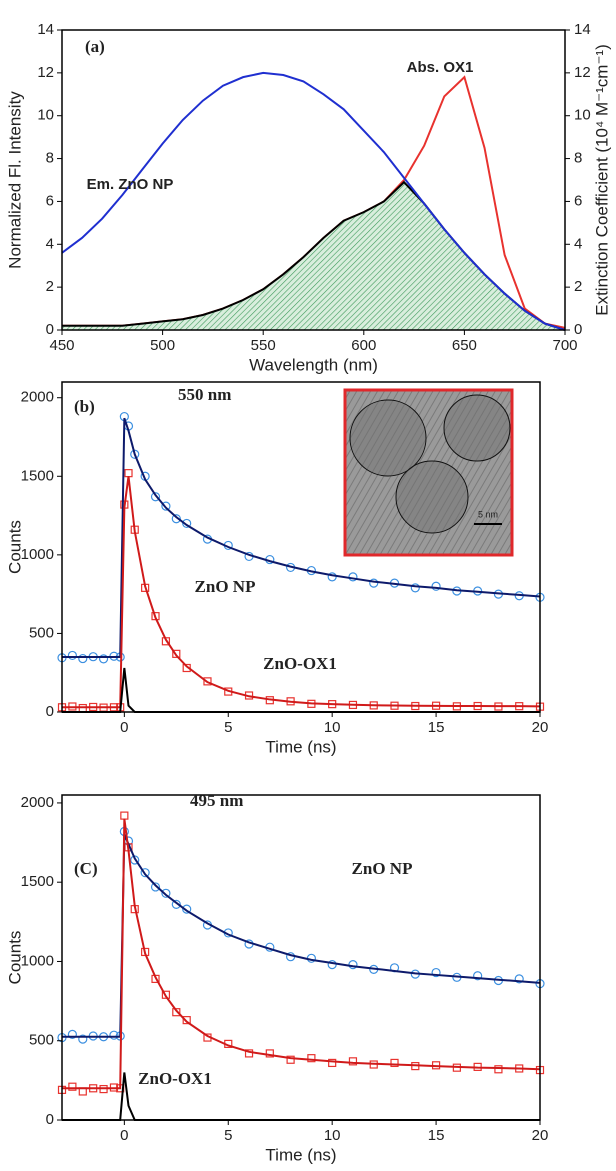 Image resolution: width=616 pixels, height=1171 pixels. What do you see at coordinates (84, 406) in the screenshot?
I see `annotation: (b)` at bounding box center [84, 406].